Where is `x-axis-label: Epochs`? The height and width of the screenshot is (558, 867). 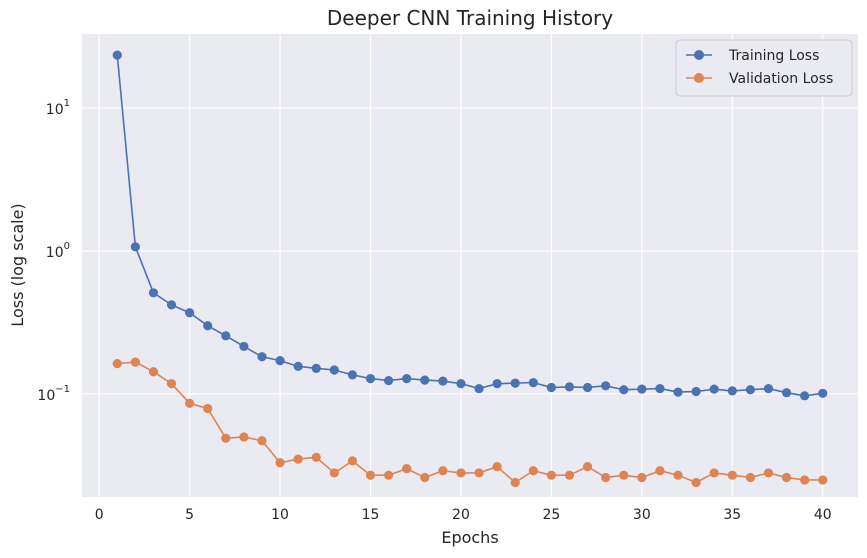 x-axis-label: Epochs is located at coordinates (469, 537).